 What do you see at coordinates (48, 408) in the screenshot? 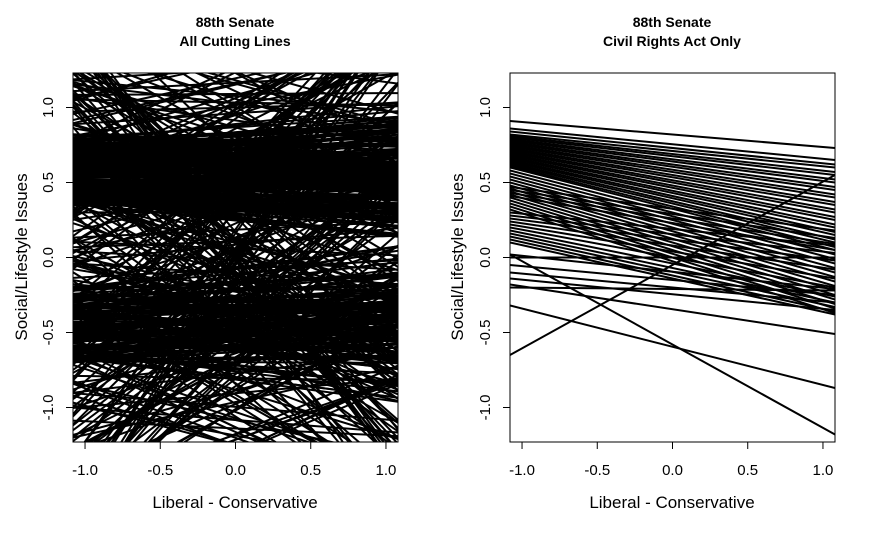
I see `y-tick-label: -1.0` at bounding box center [48, 408].